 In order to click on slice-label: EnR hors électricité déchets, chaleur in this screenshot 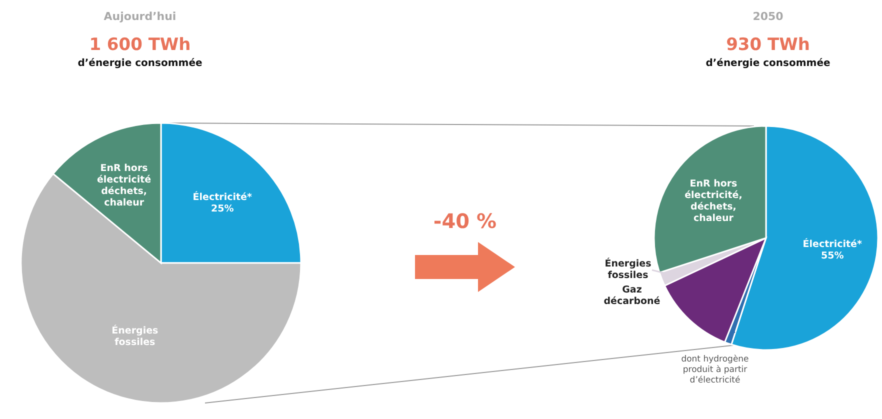, I will do `click(124, 186)`.